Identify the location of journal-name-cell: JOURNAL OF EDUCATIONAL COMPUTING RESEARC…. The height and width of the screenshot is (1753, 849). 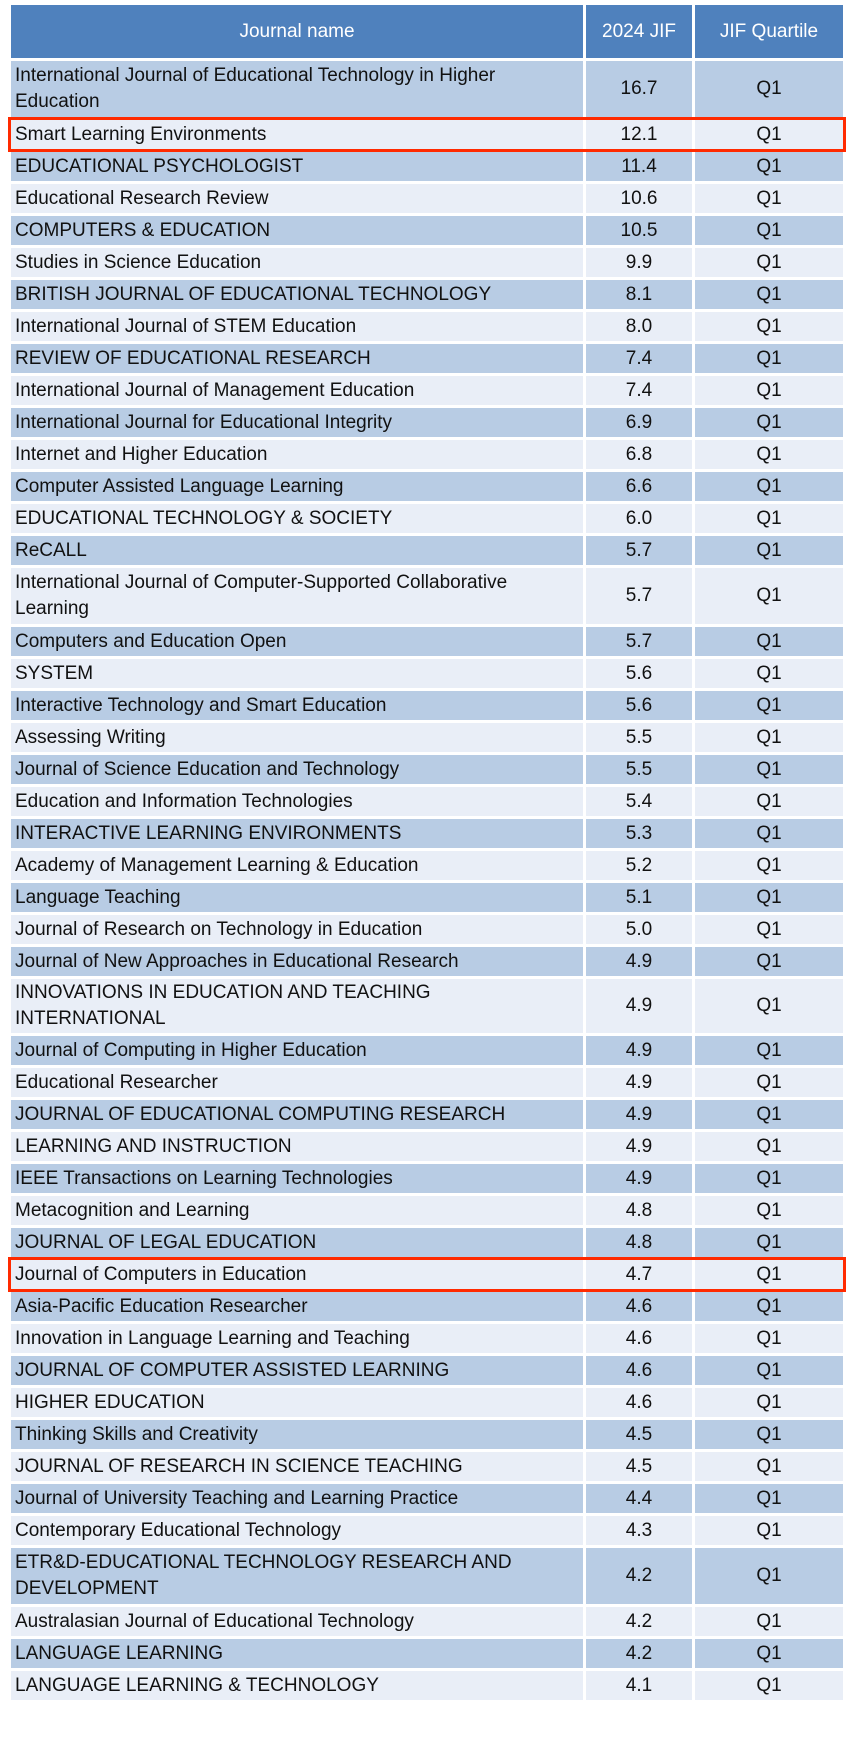
(297, 1114).